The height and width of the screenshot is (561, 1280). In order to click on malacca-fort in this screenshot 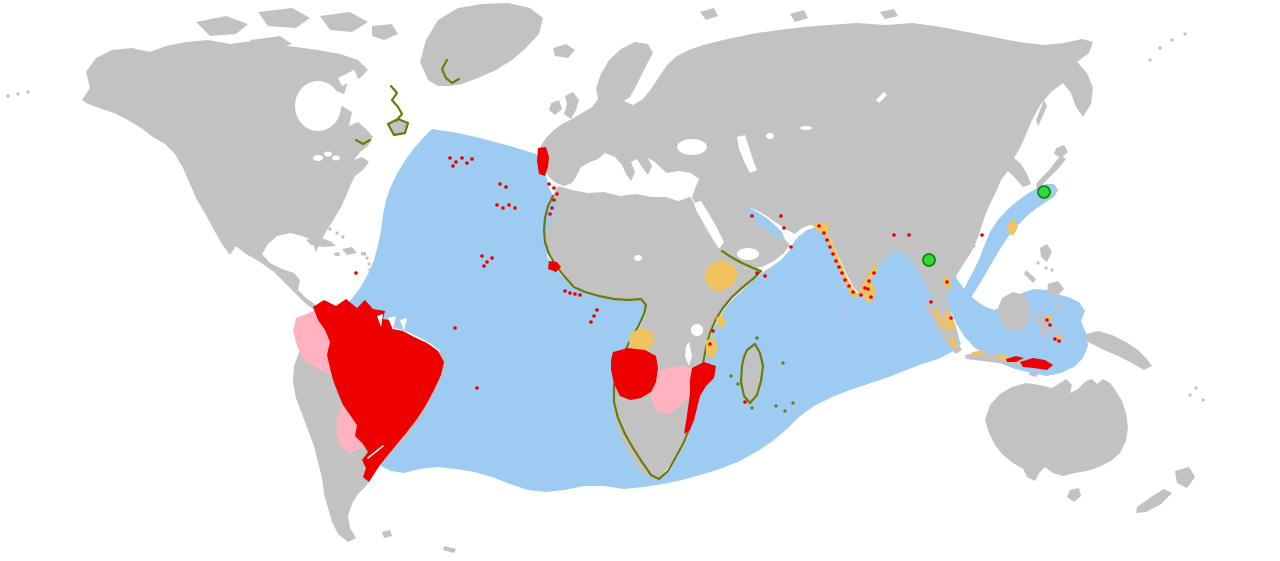, I will do `click(951, 318)`.